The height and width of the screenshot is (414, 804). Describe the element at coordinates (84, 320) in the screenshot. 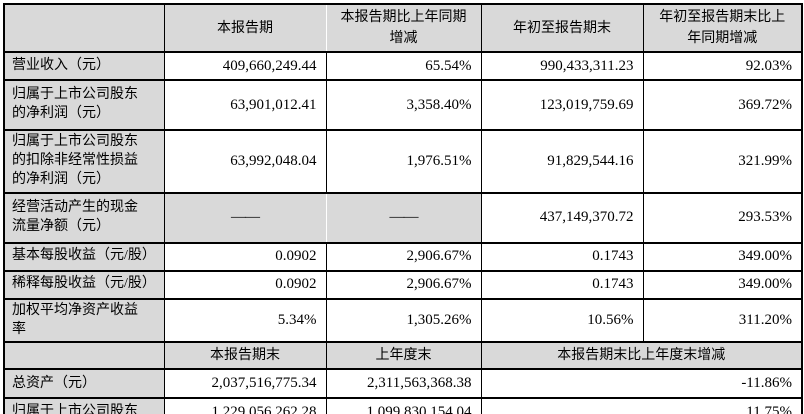

I see `row-label-roe: 加权平均净资产收益 率` at that location.